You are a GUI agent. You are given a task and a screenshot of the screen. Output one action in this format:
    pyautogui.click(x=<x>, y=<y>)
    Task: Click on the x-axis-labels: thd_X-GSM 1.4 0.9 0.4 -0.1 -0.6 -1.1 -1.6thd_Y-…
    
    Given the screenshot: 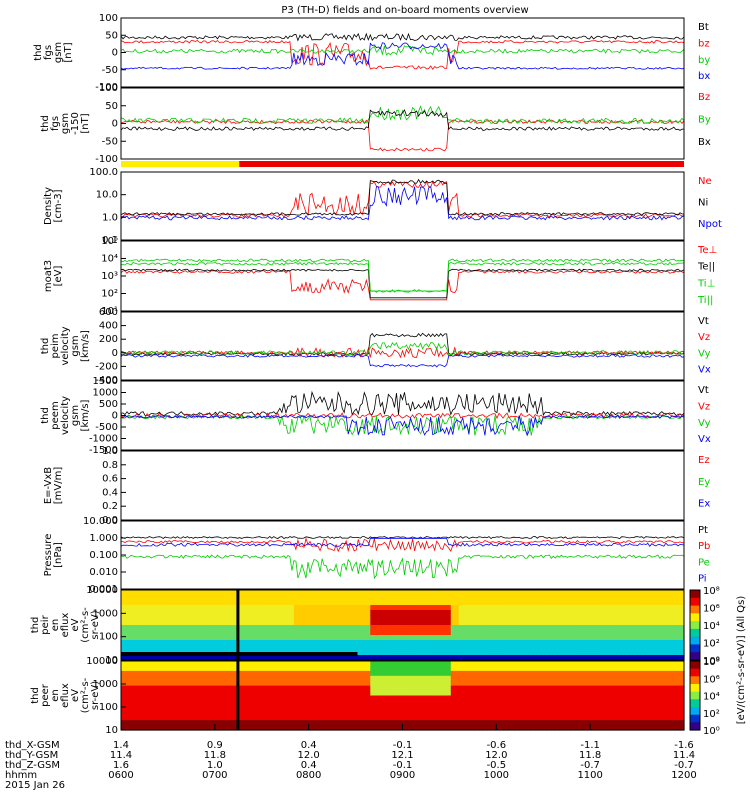 What is the action you would take?
    pyautogui.click(x=351, y=757)
    